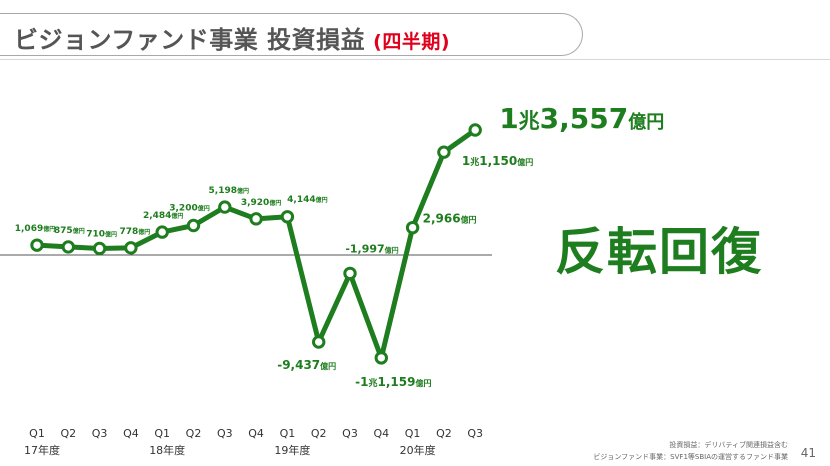 Image resolution: width=830 pixels, height=466 pixels. Describe the element at coordinates (229, 191) in the screenshot. I see `data-label: 5,198億円` at that location.